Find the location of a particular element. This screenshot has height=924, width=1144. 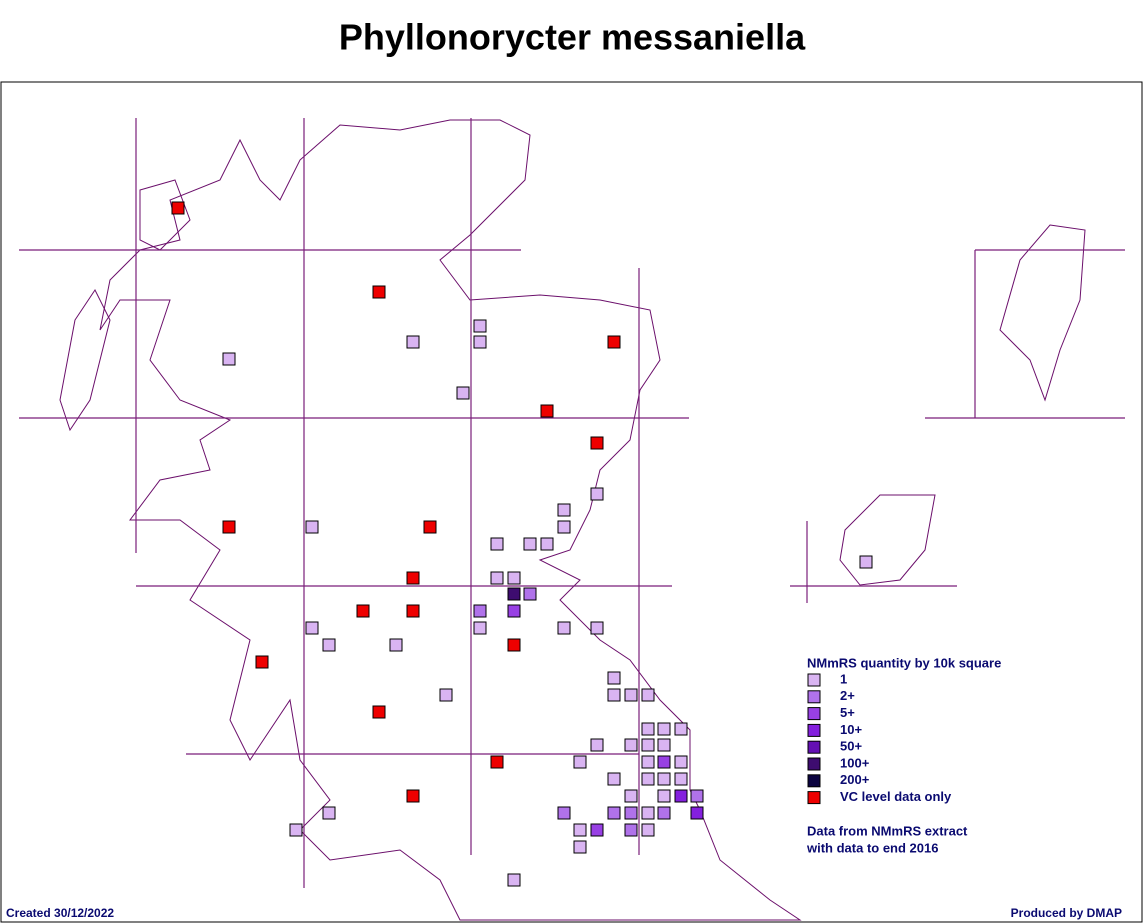

map-title: Phyllonorycter messaniella is located at coordinates (572, 37).